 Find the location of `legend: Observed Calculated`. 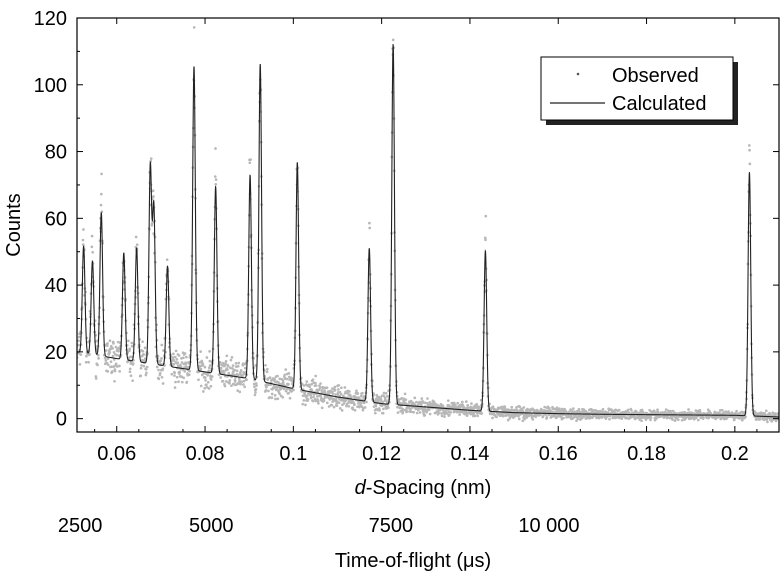

legend: Observed Calculated is located at coordinates (639, 90).